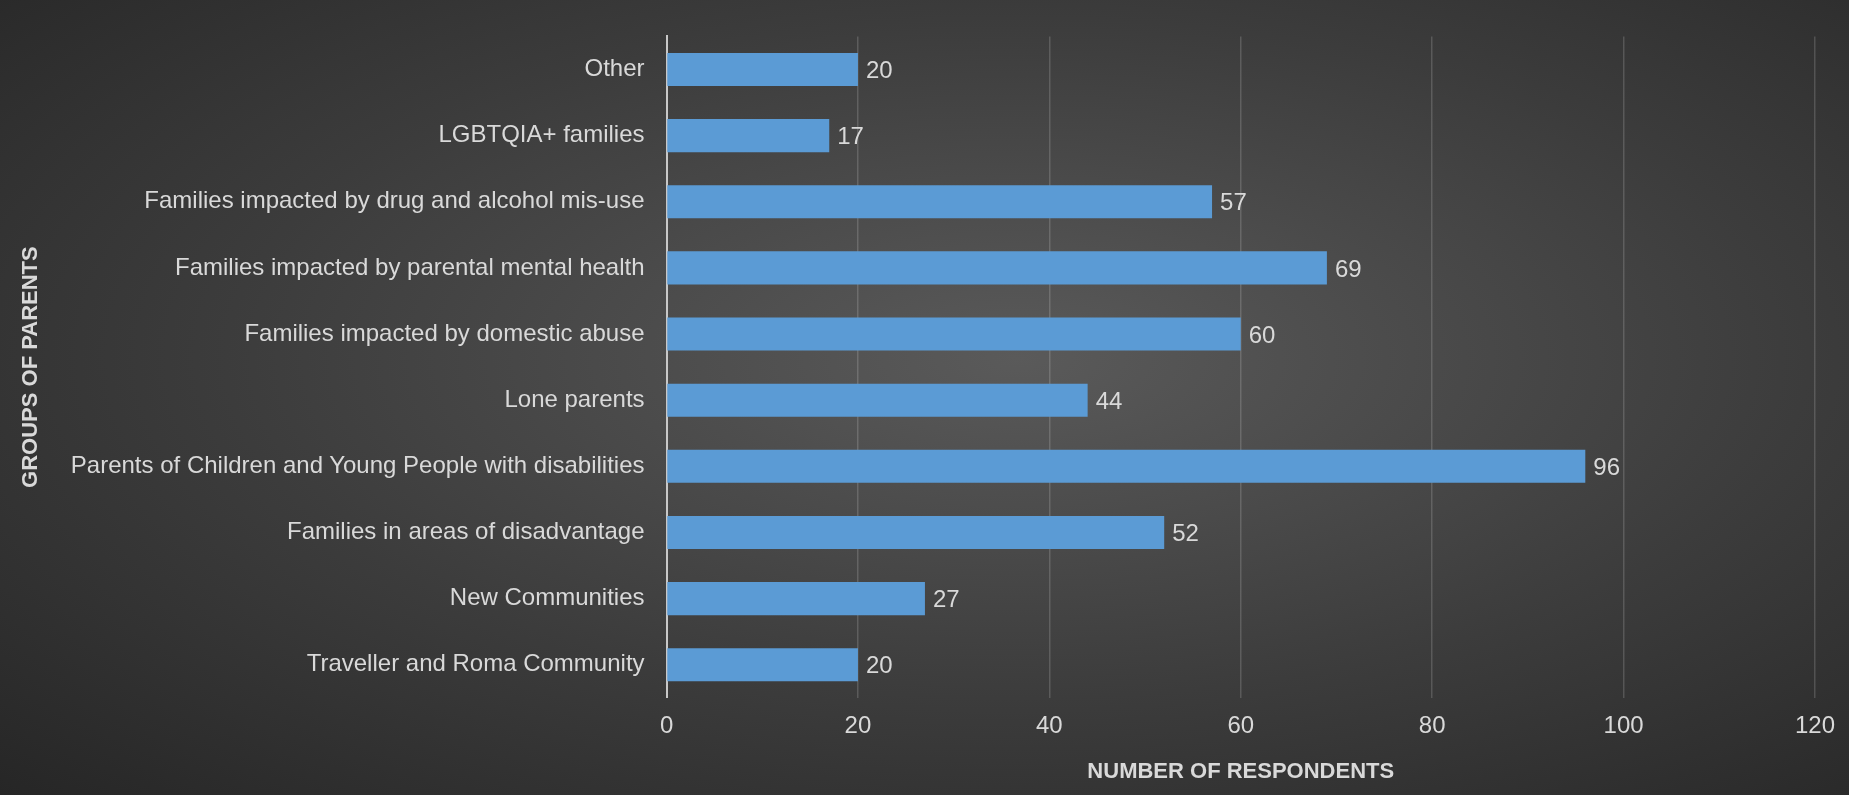 Image resolution: width=1849 pixels, height=795 pixels. I want to click on data-label: 44, so click(1109, 400).